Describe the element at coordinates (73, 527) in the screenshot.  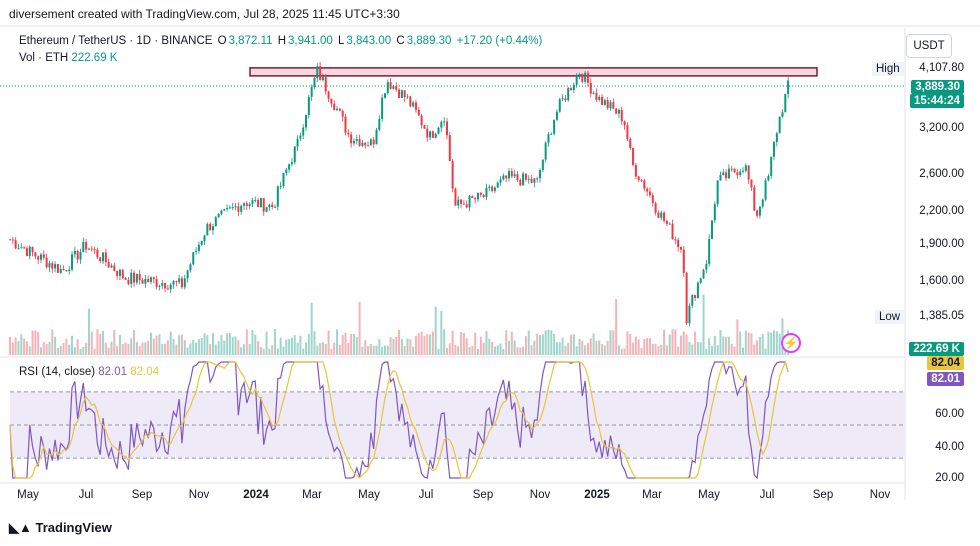
I see `tv-logo-text: TradingView` at that location.